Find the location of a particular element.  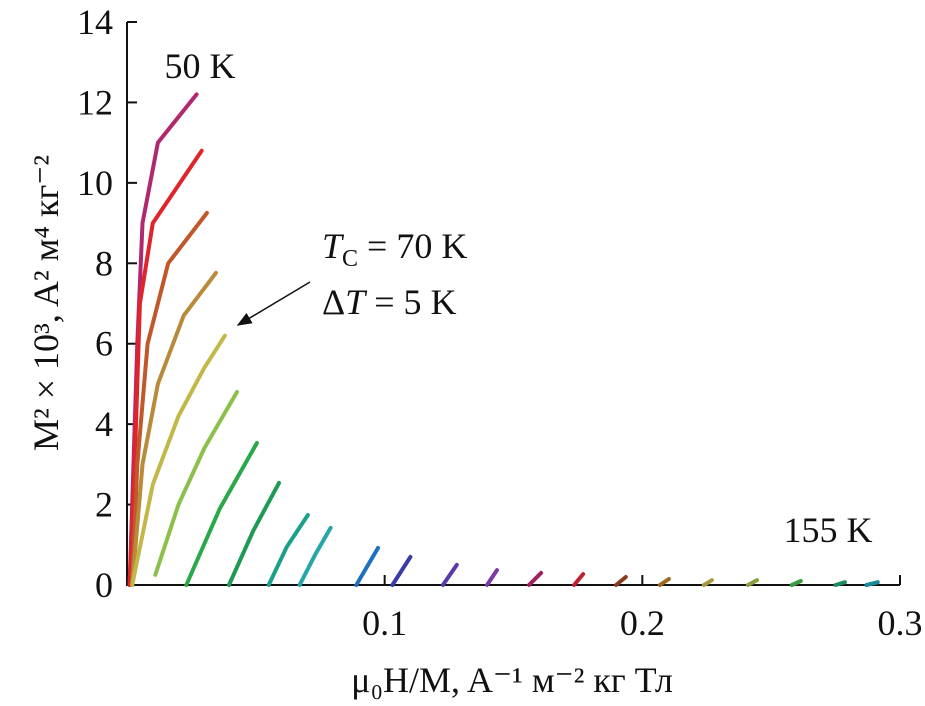

y-tick-label: 14 is located at coordinates (95, 22).